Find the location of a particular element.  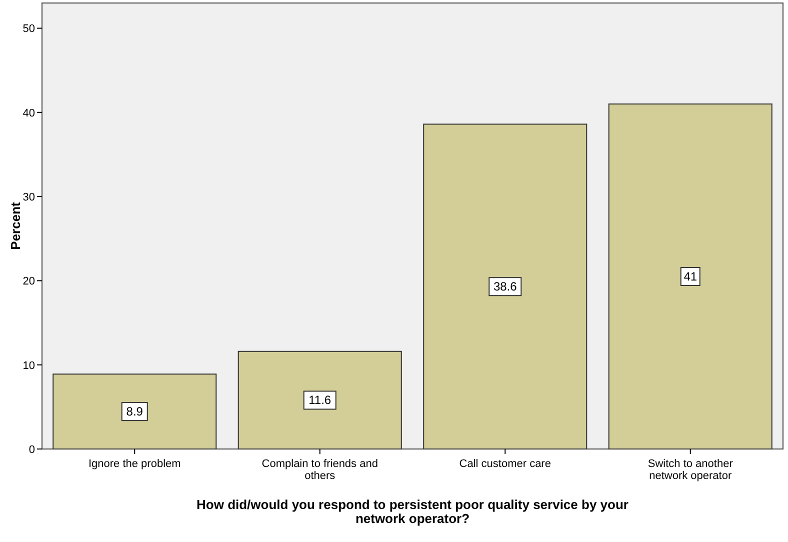

data-label: 11.6 is located at coordinates (320, 400).